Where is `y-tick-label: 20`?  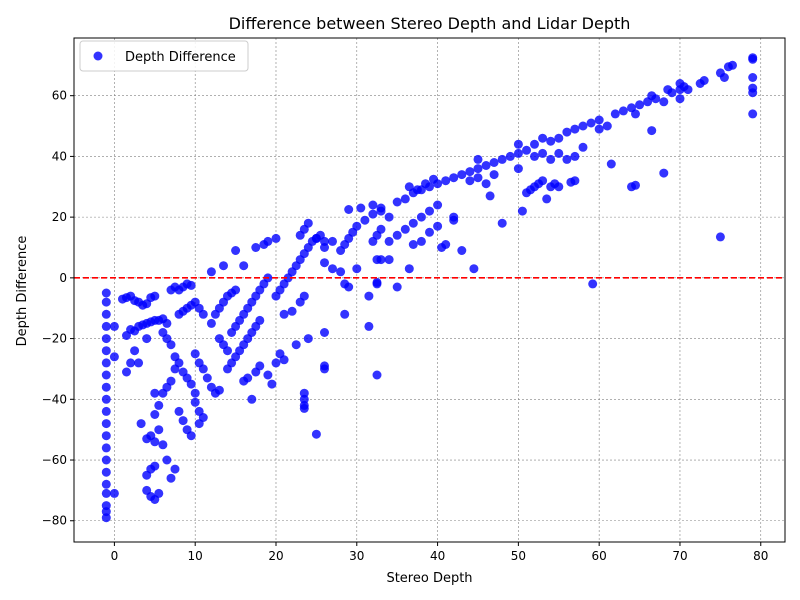
y-tick-label: 20 is located at coordinates (59, 217).